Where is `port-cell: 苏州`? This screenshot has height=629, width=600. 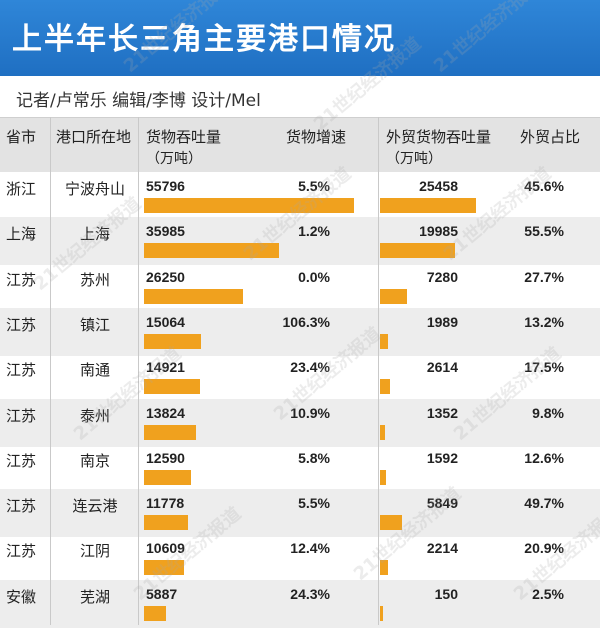
port-cell: 苏州 is located at coordinates (94, 279).